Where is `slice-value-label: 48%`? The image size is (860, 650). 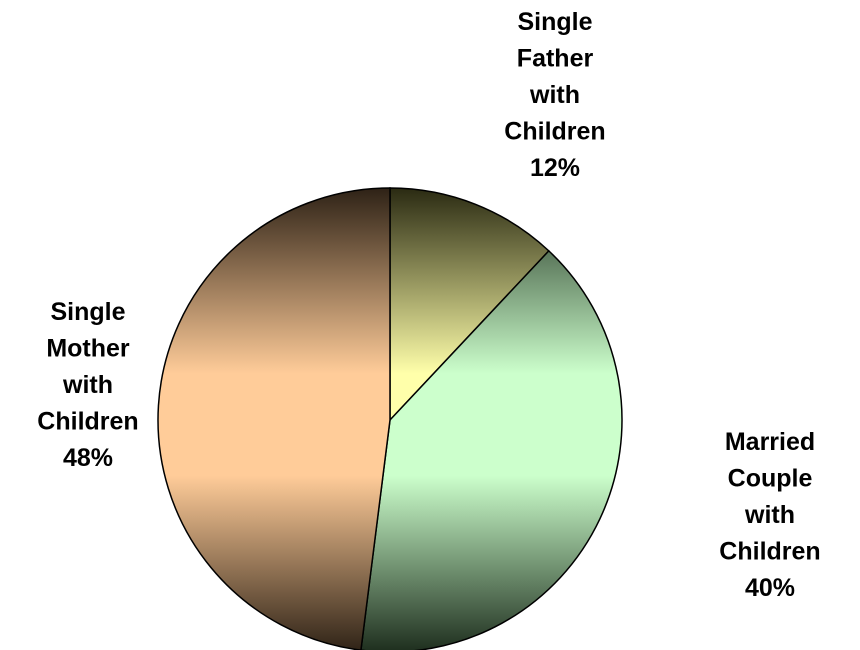 slice-value-label: 48% is located at coordinates (88, 458).